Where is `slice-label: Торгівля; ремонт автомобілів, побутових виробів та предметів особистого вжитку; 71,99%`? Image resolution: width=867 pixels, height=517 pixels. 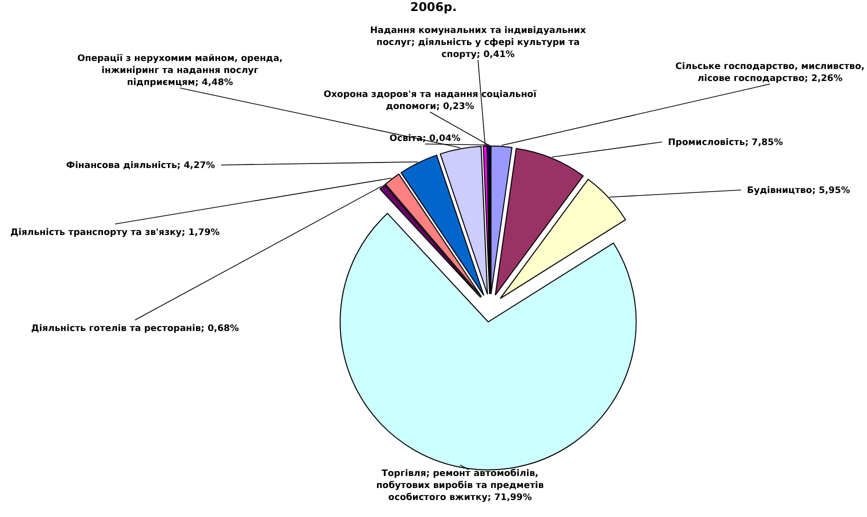 slice-label: Торгівля; ремонт автомобілів, побутових виробів та предметів особистого вжитку; 71,99% is located at coordinates (460, 485).